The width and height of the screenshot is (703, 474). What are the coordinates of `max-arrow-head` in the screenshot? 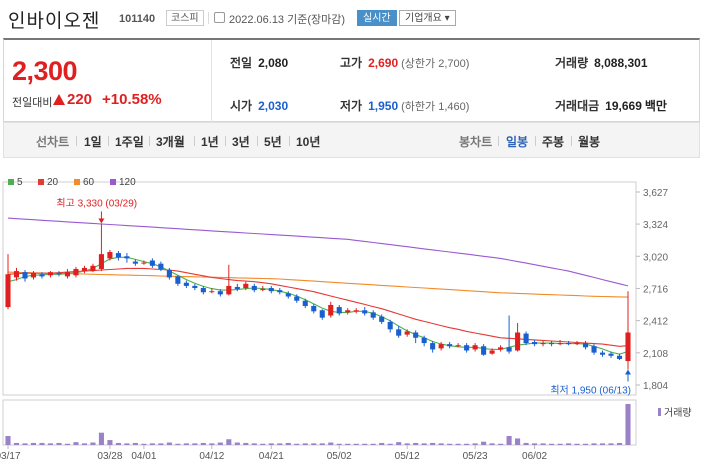 It's located at (101, 221).